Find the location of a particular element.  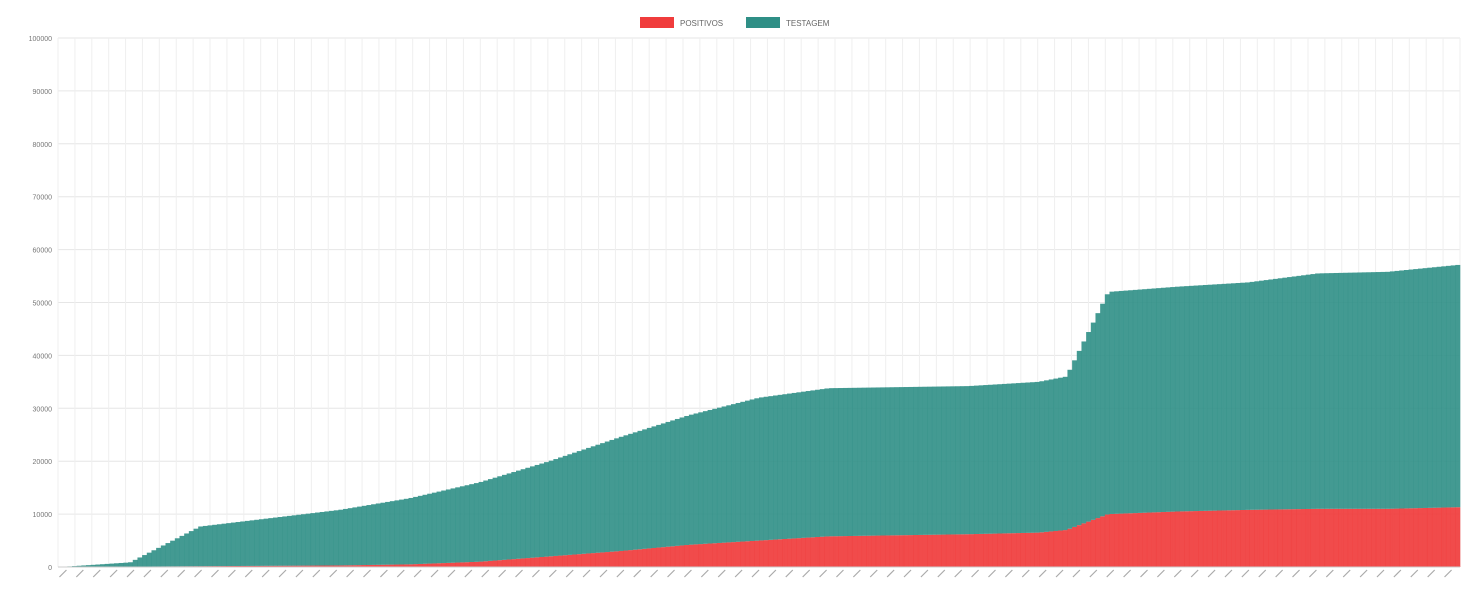

y-tick-label: 60000 is located at coordinates (43, 251).